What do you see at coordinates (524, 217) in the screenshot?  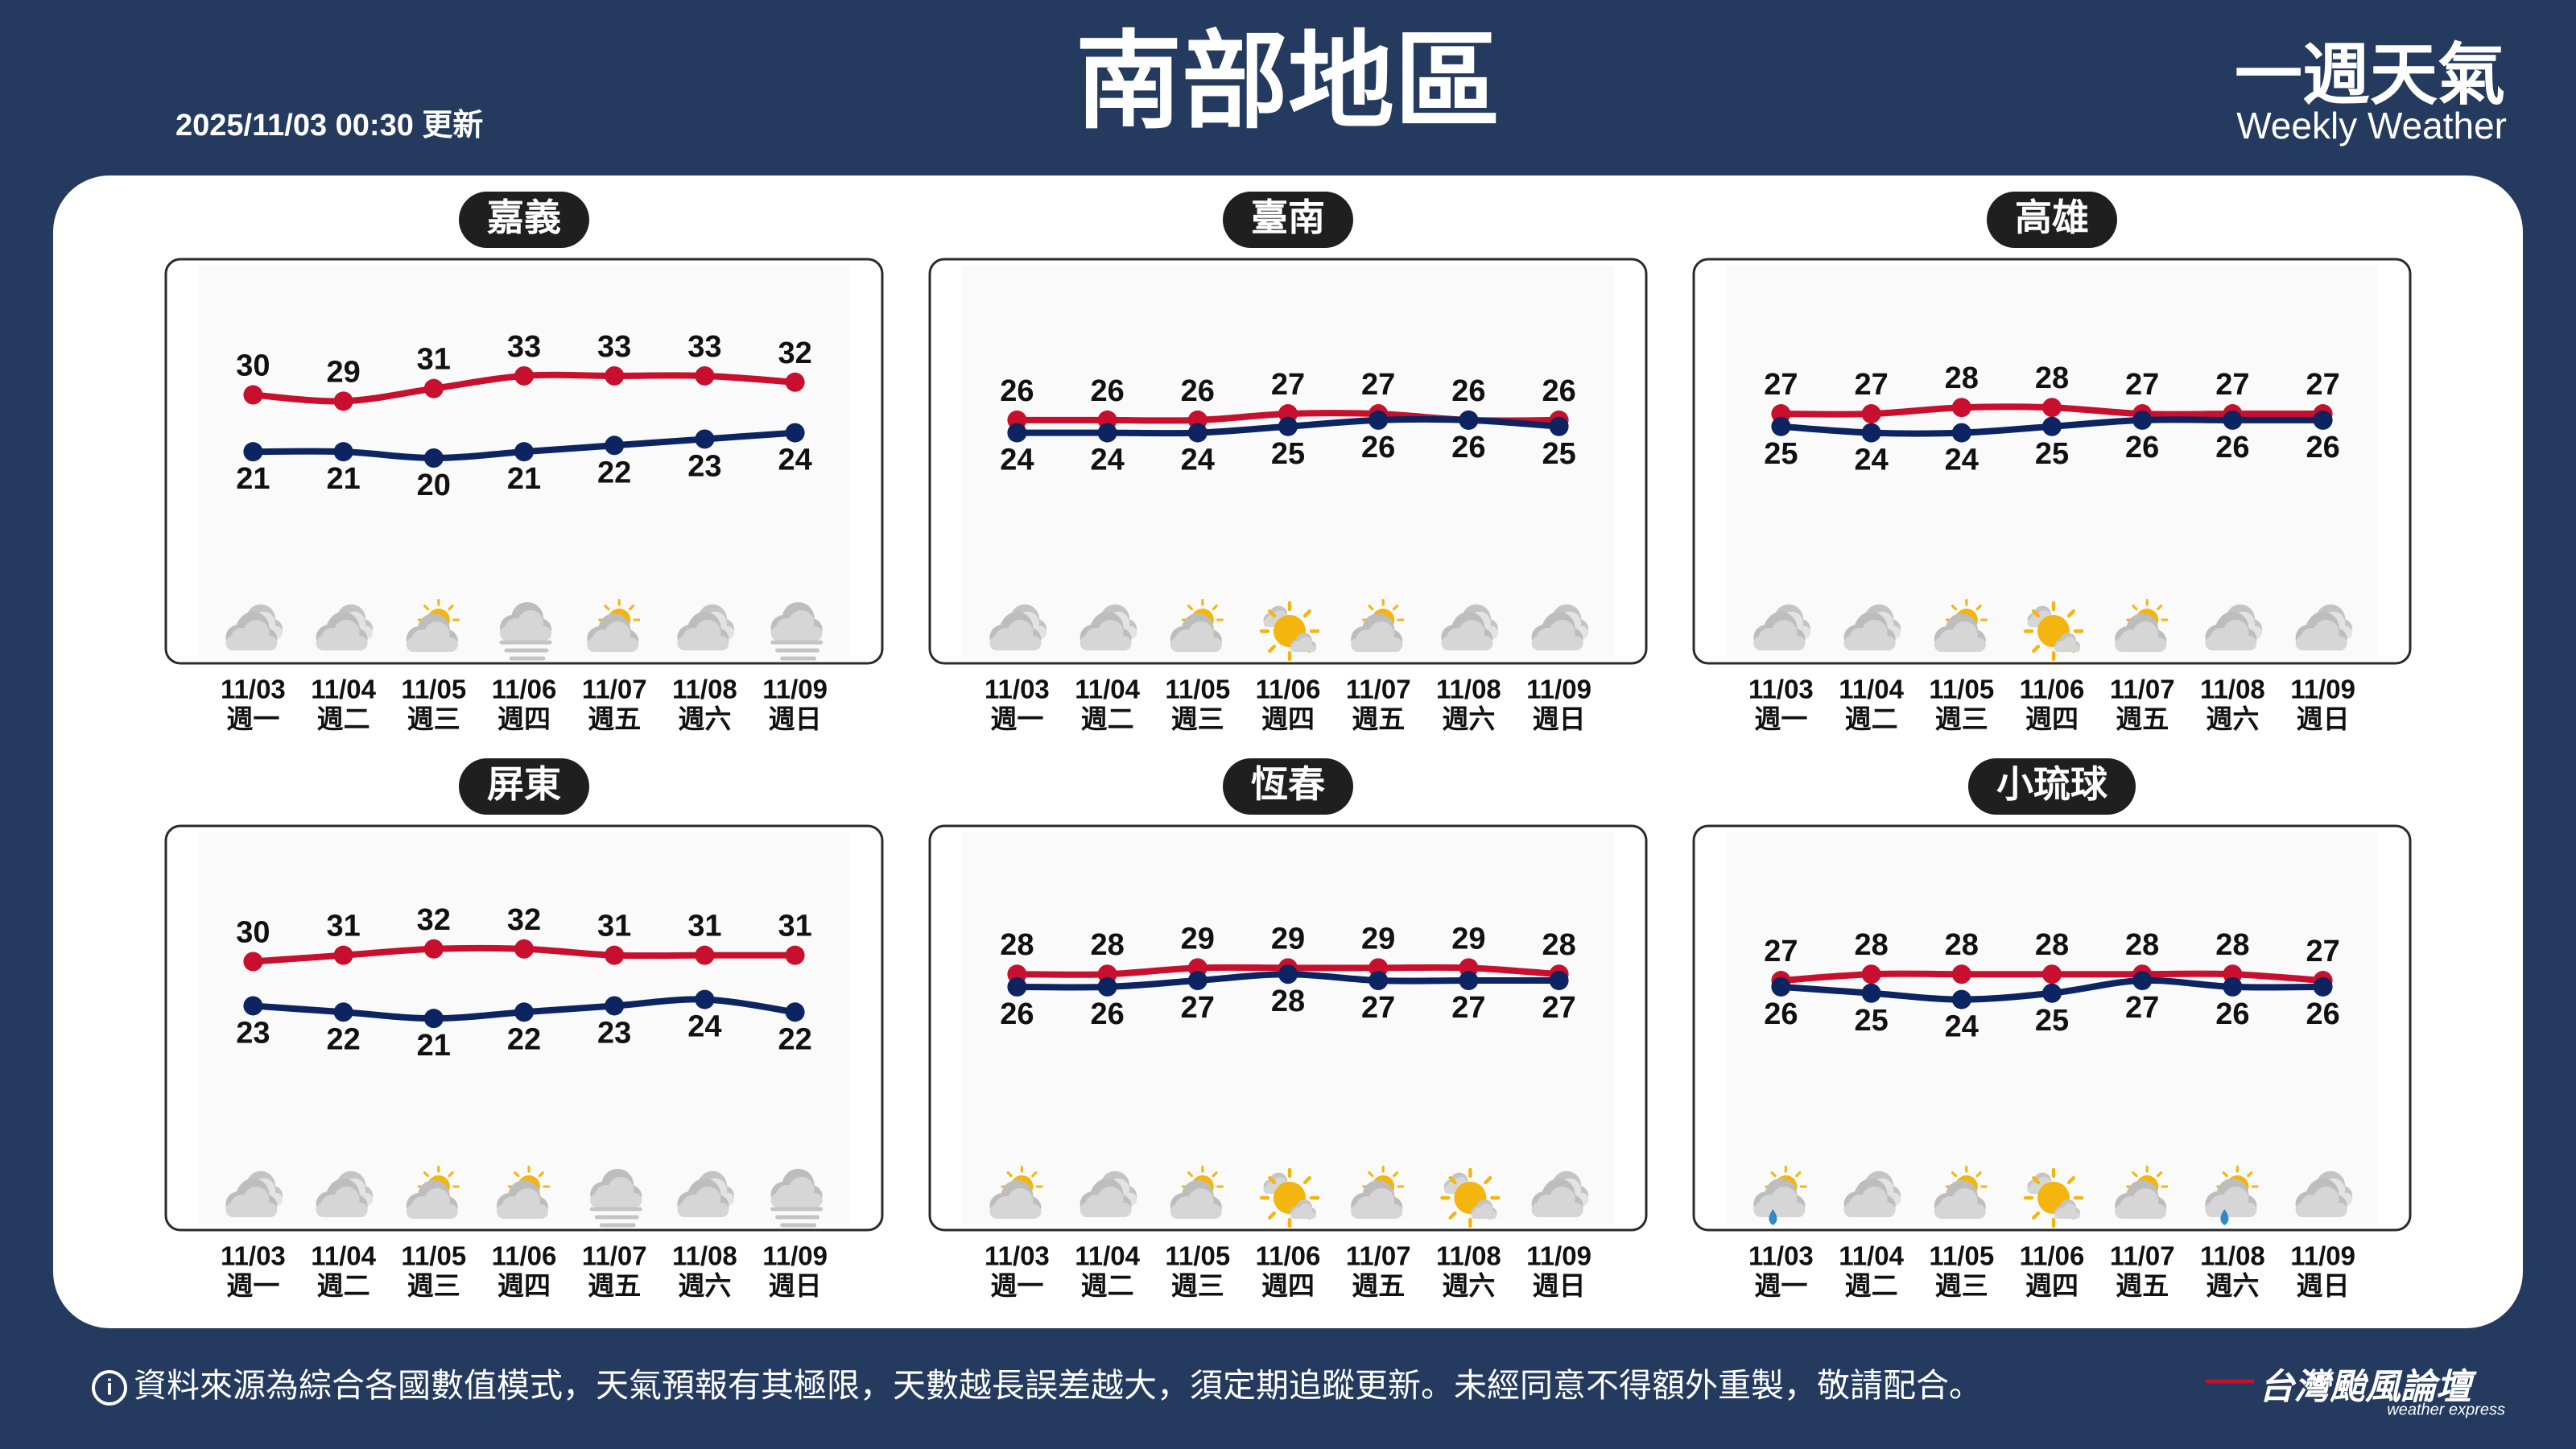 I see `panel-title: 嘉義` at bounding box center [524, 217].